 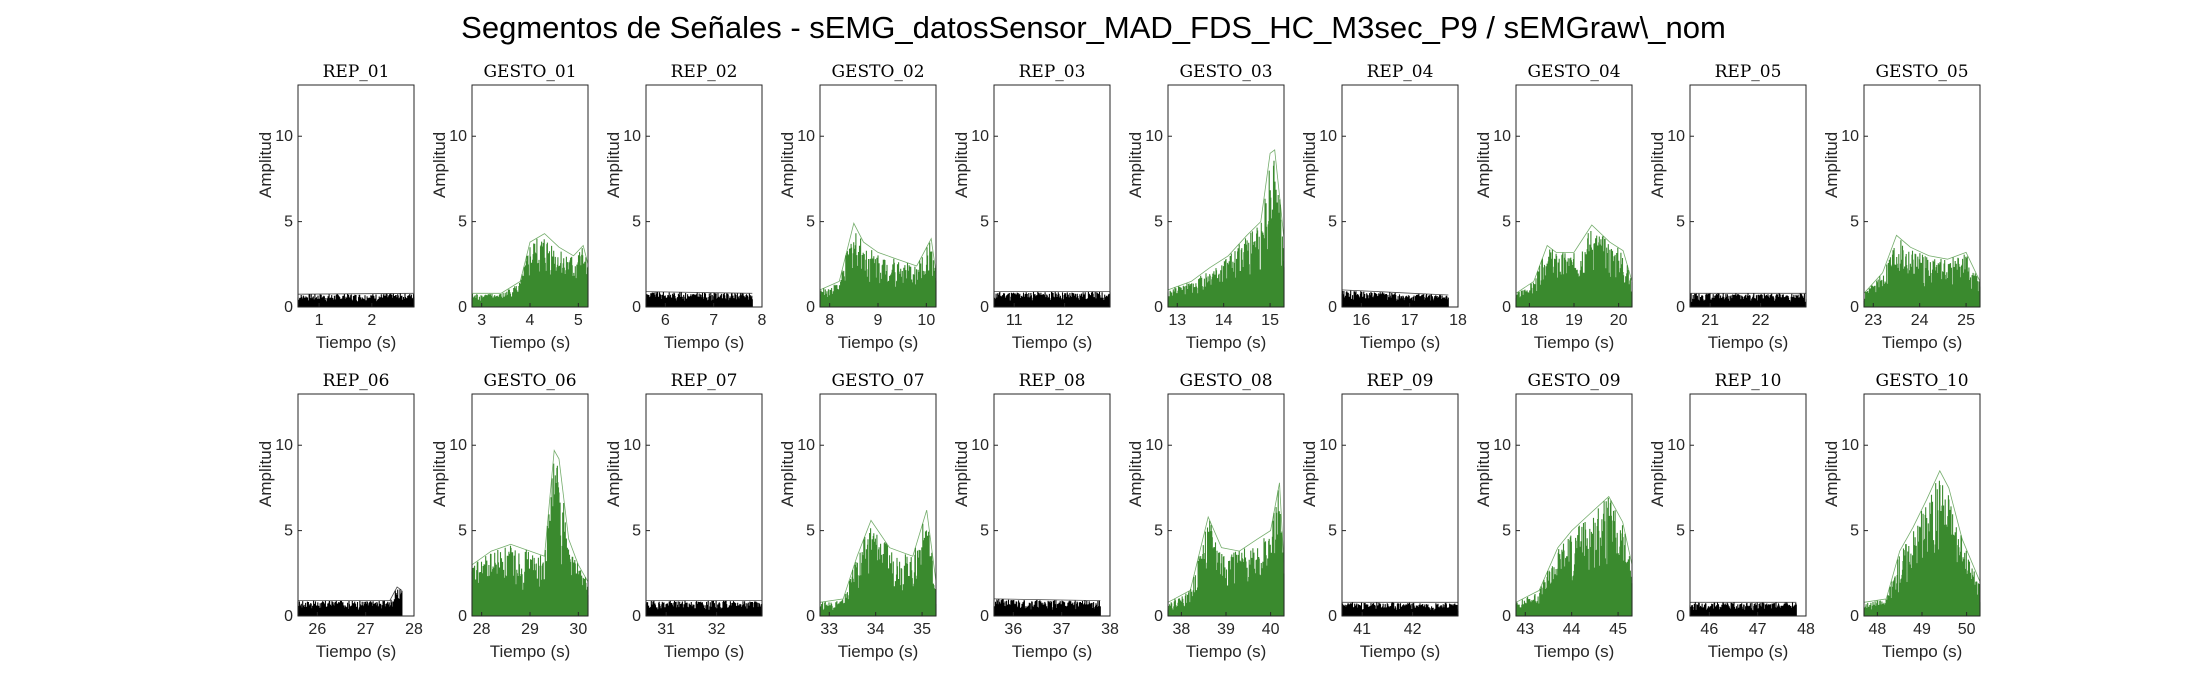 I want to click on subplot-title: GESTO_09, so click(x=1573, y=381).